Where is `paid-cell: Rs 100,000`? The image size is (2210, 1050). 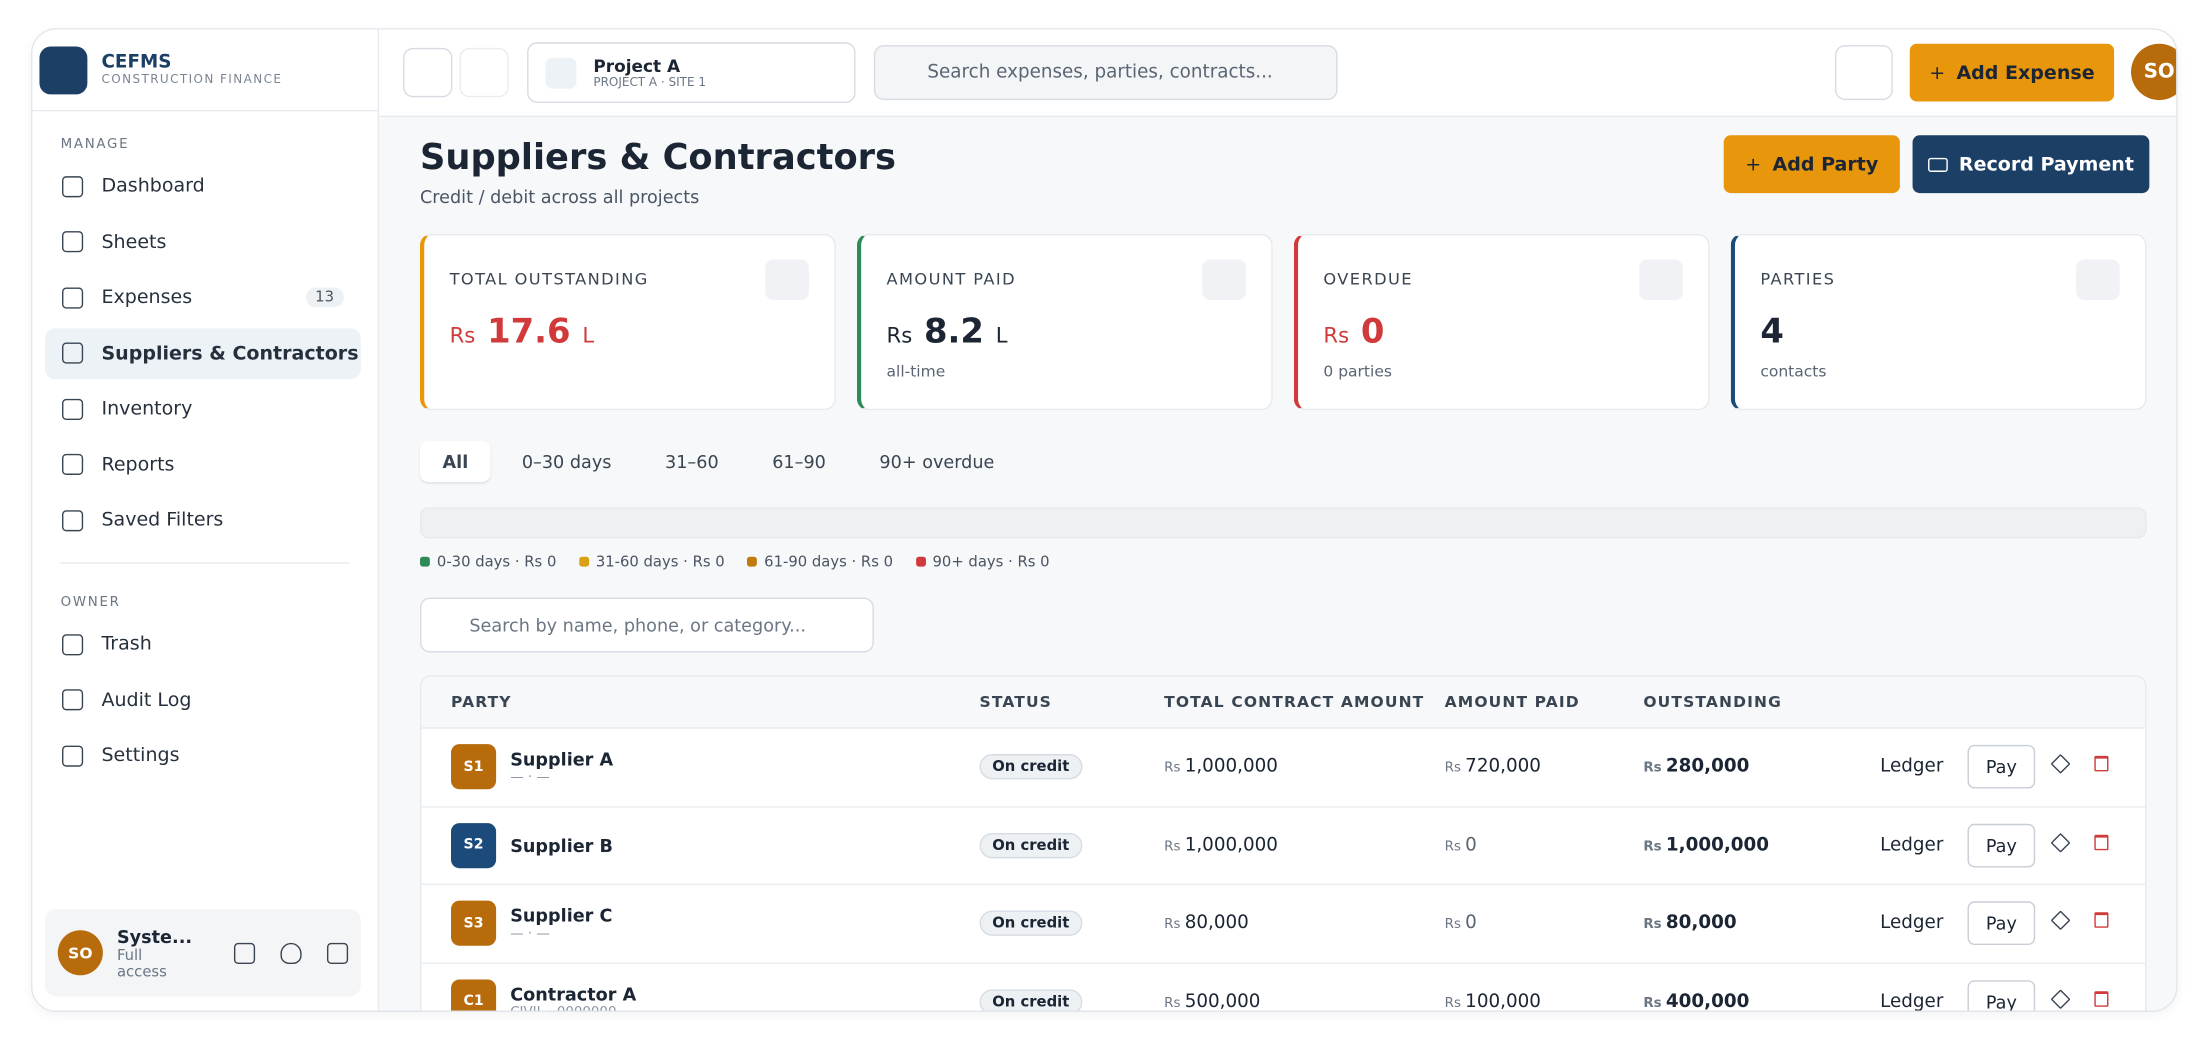 paid-cell: Rs 100,000 is located at coordinates (1493, 1001).